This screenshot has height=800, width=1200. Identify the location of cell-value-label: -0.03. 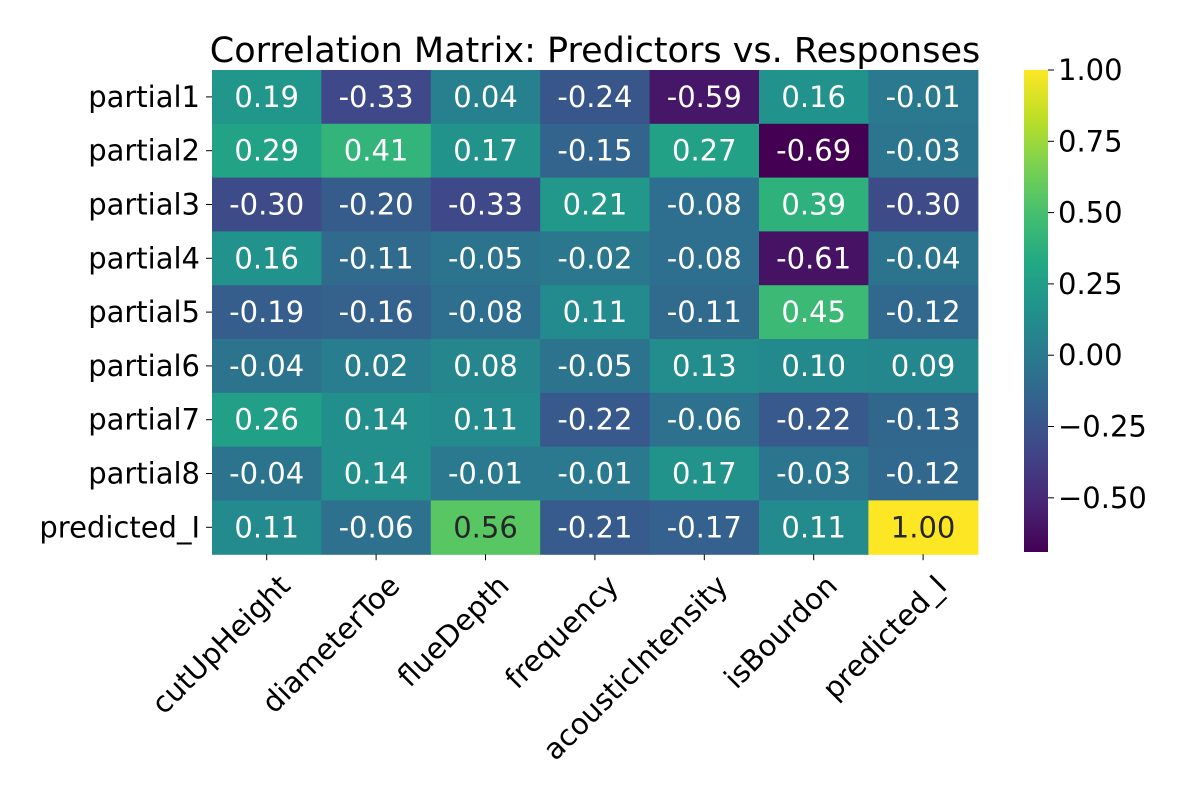
(923, 151).